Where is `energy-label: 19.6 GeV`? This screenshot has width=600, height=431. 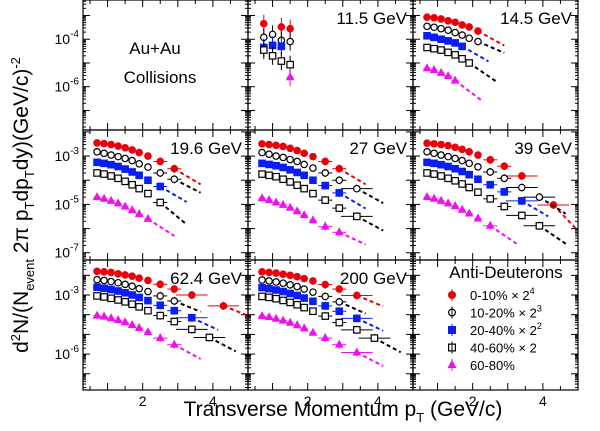 energy-label: 19.6 GeV is located at coordinates (206, 148).